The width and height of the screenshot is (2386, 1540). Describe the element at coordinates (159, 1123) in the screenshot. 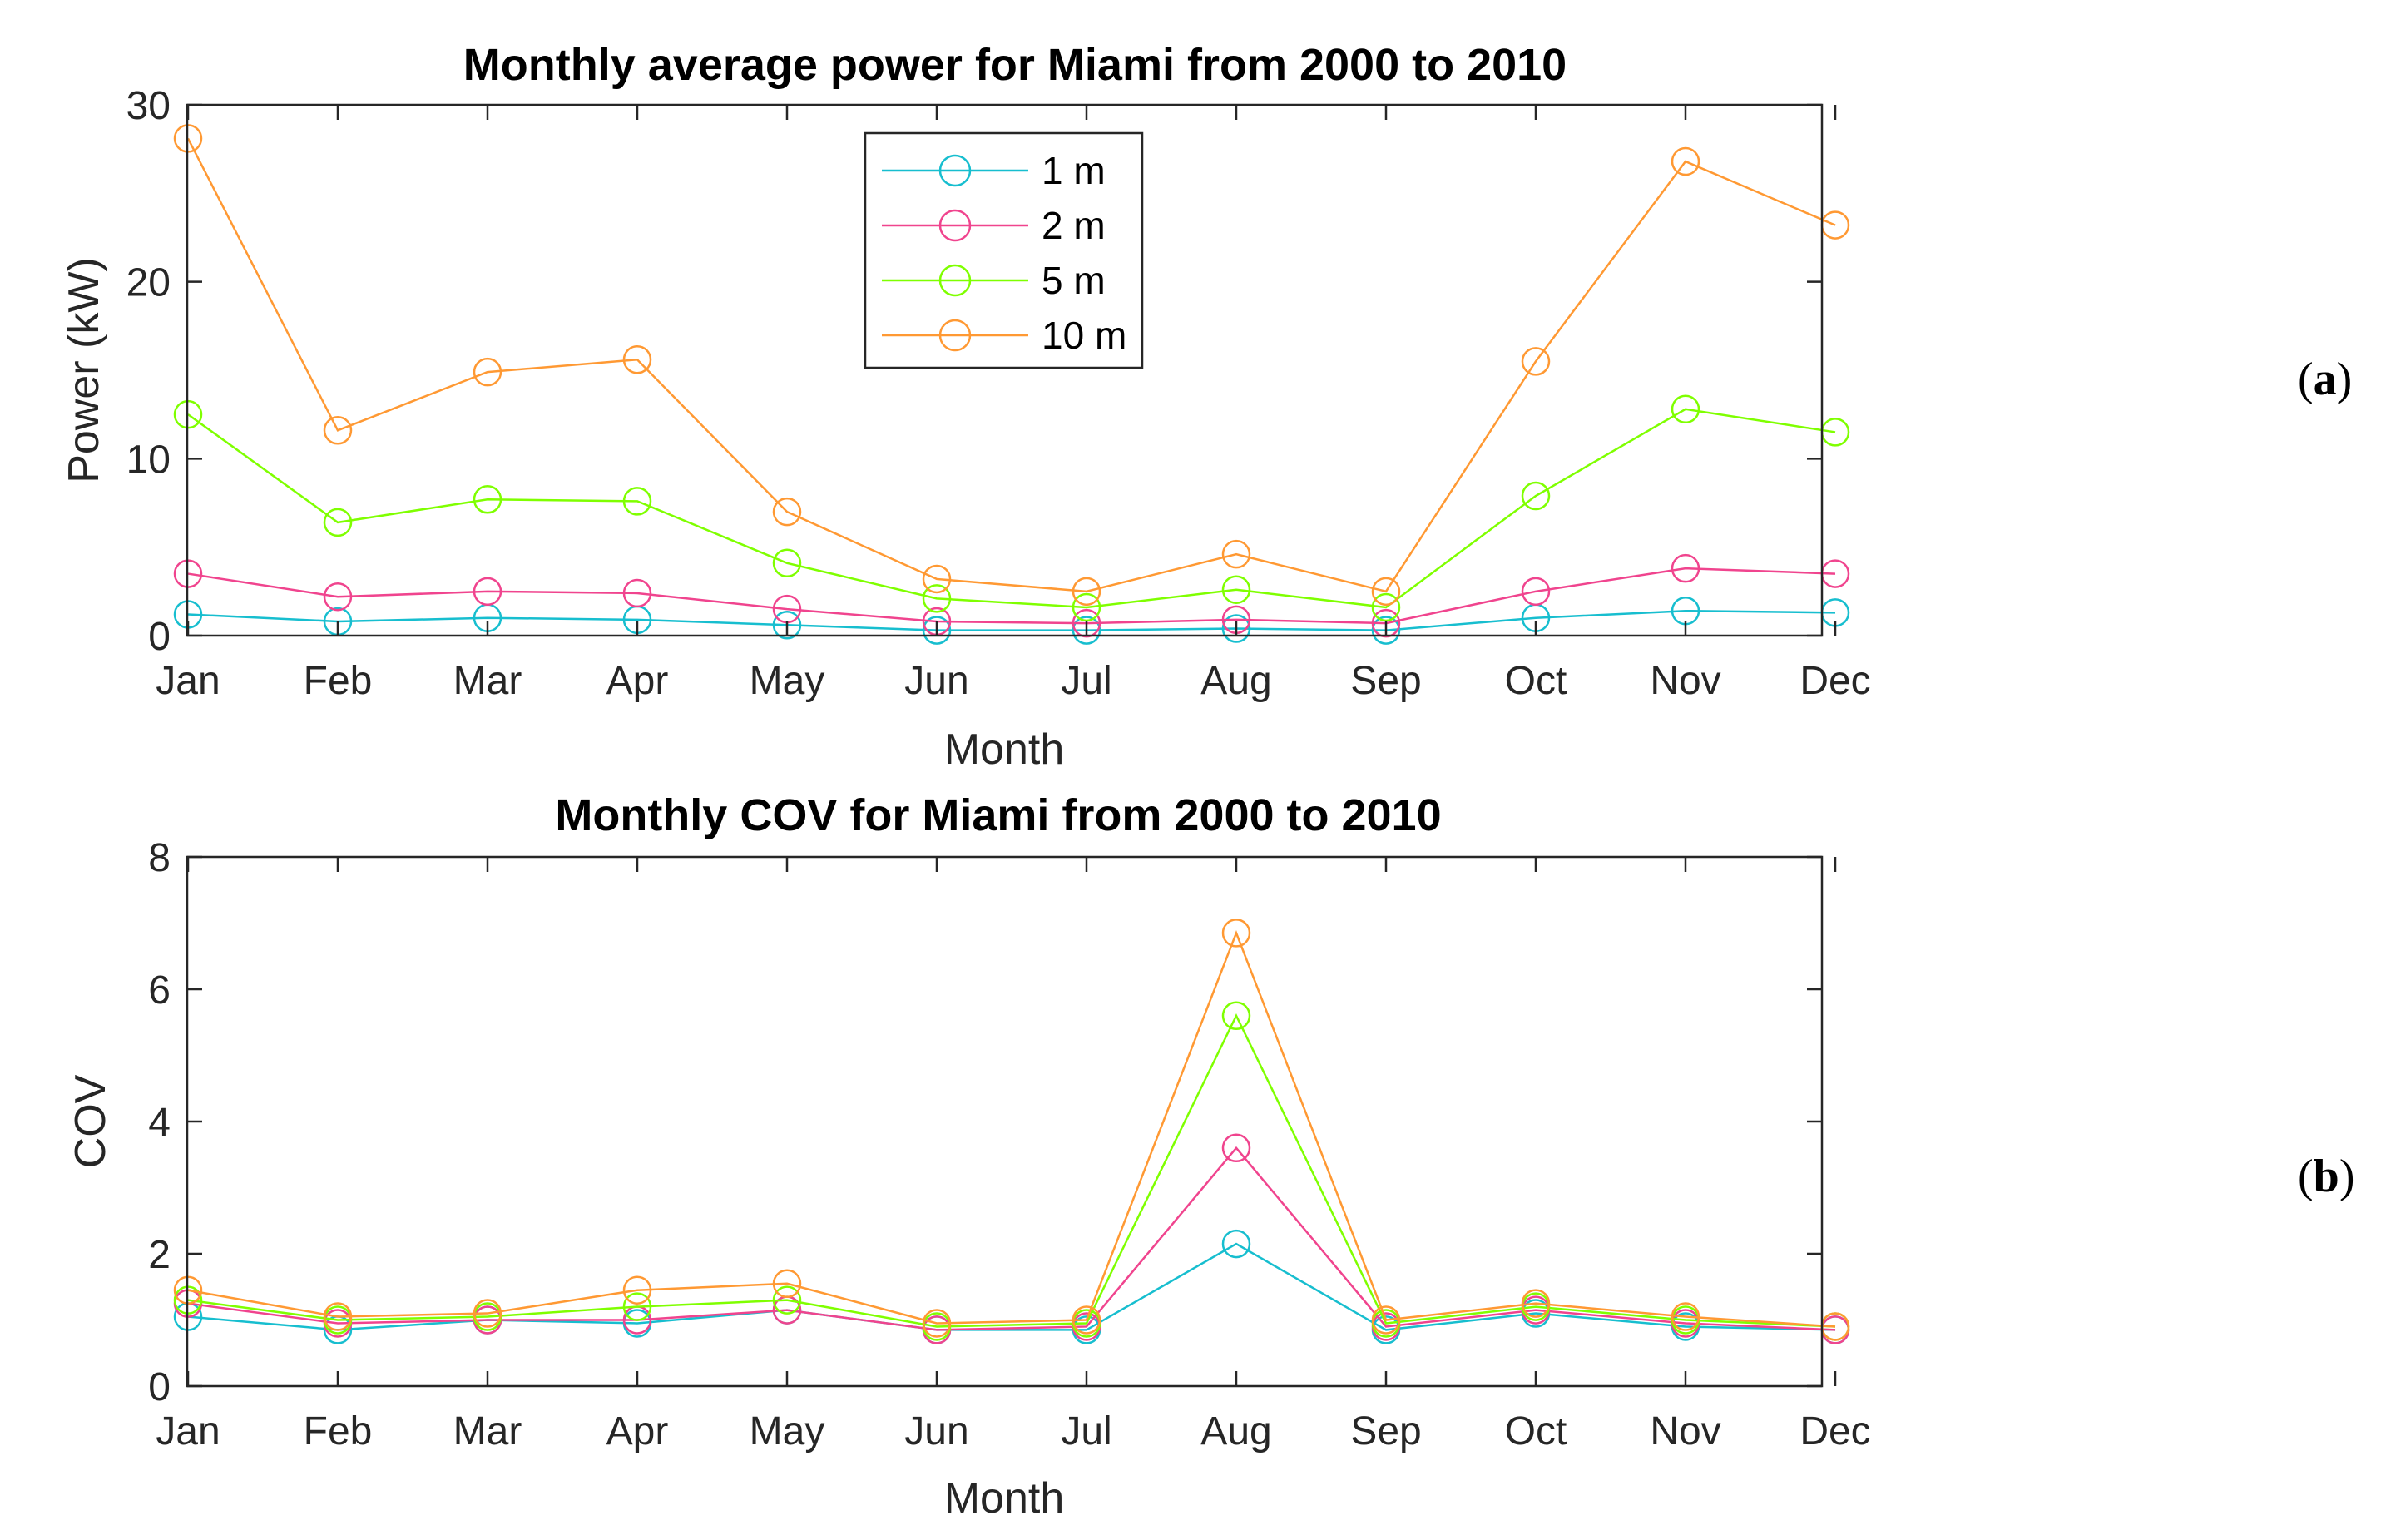

I see `y-tick-label: 4` at that location.